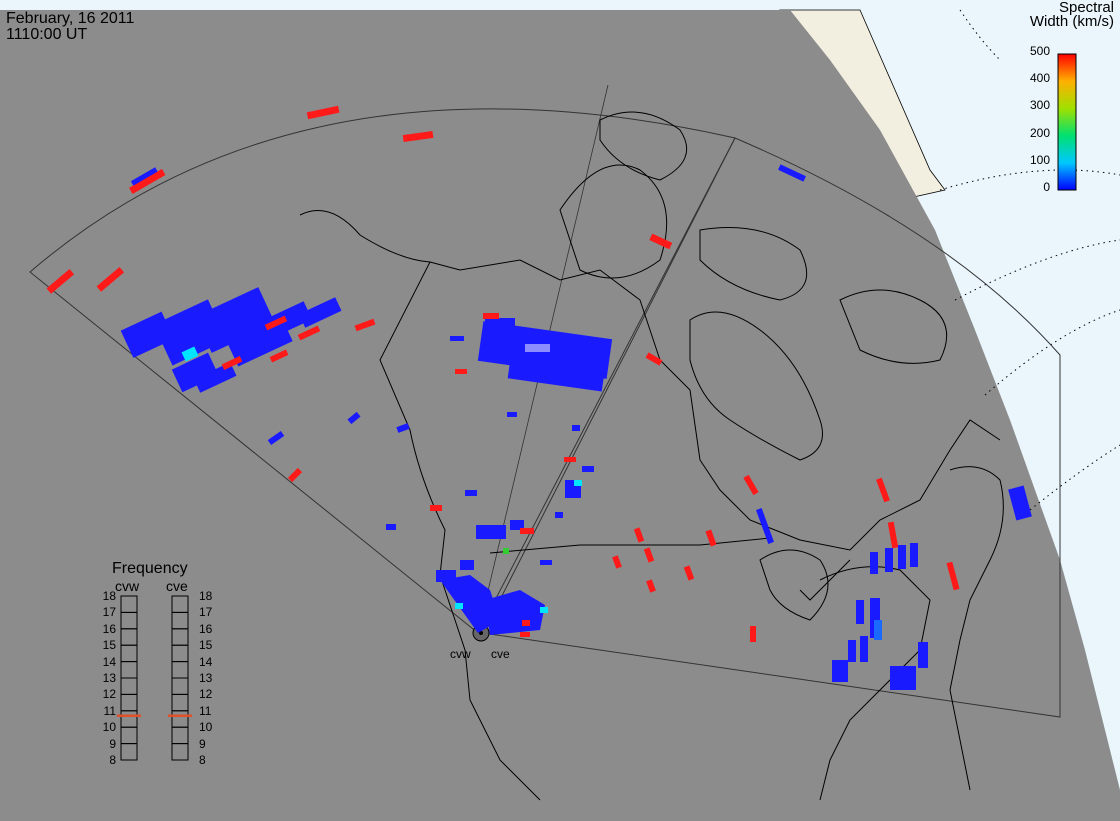 This screenshot has height=821, width=1120. Describe the element at coordinates (109, 727) in the screenshot. I see `frequency-scale-left: 10` at that location.